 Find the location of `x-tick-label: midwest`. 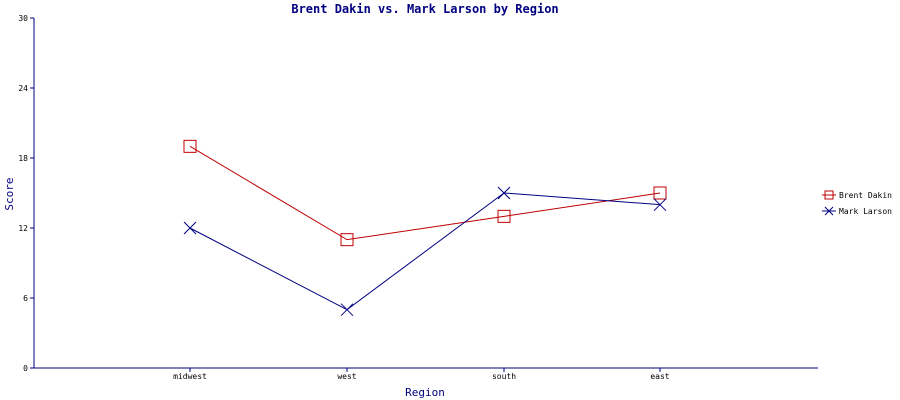

x-tick-label: midwest is located at coordinates (190, 376).